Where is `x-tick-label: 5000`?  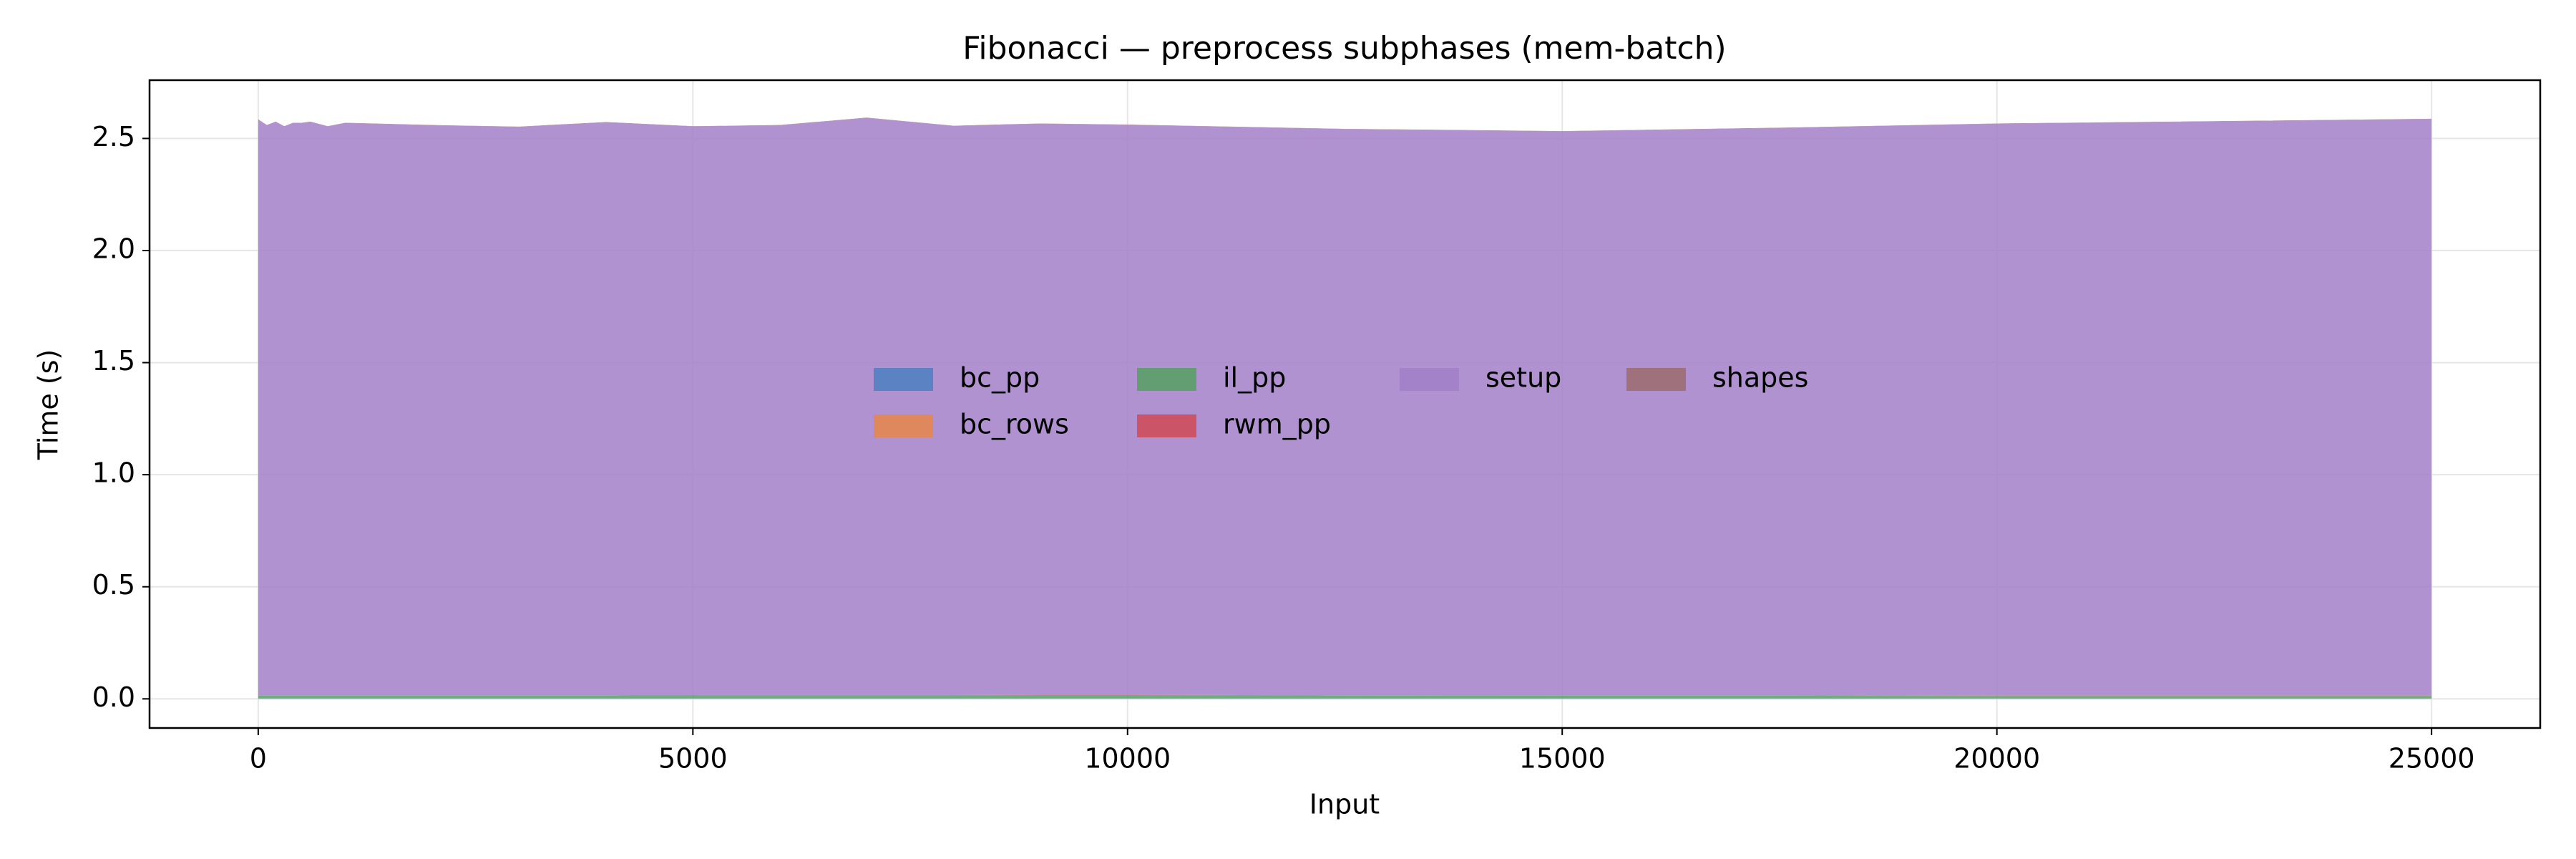
x-tick-label: 5000 is located at coordinates (693, 759).